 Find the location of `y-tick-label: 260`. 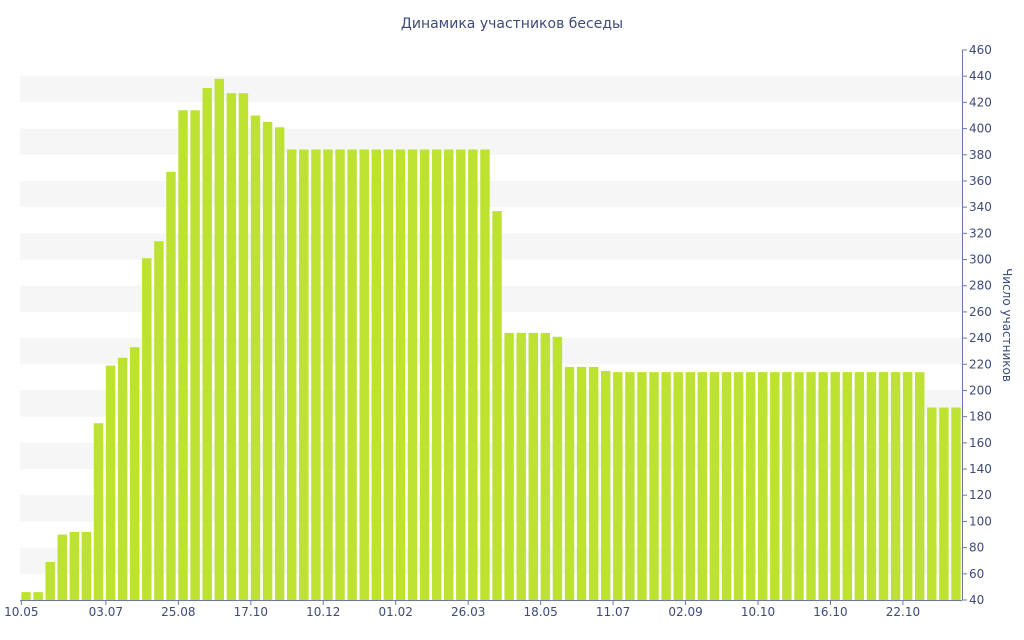

y-tick-label: 260 is located at coordinates (980, 312).